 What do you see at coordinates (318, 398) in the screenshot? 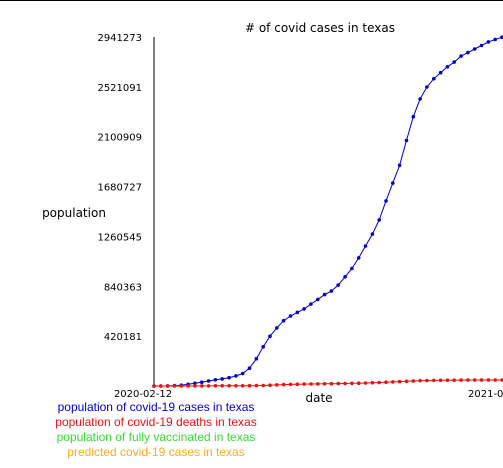
I see `x-axis-label: date` at bounding box center [318, 398].